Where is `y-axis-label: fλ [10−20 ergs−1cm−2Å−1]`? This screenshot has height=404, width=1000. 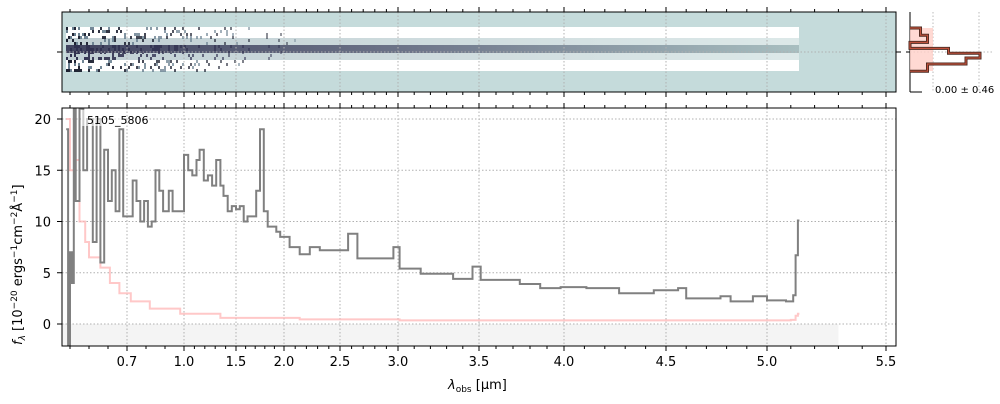
y-axis-label: fλ [10−20 ergs−1cm−2Å−1] is located at coordinates (19, 264).